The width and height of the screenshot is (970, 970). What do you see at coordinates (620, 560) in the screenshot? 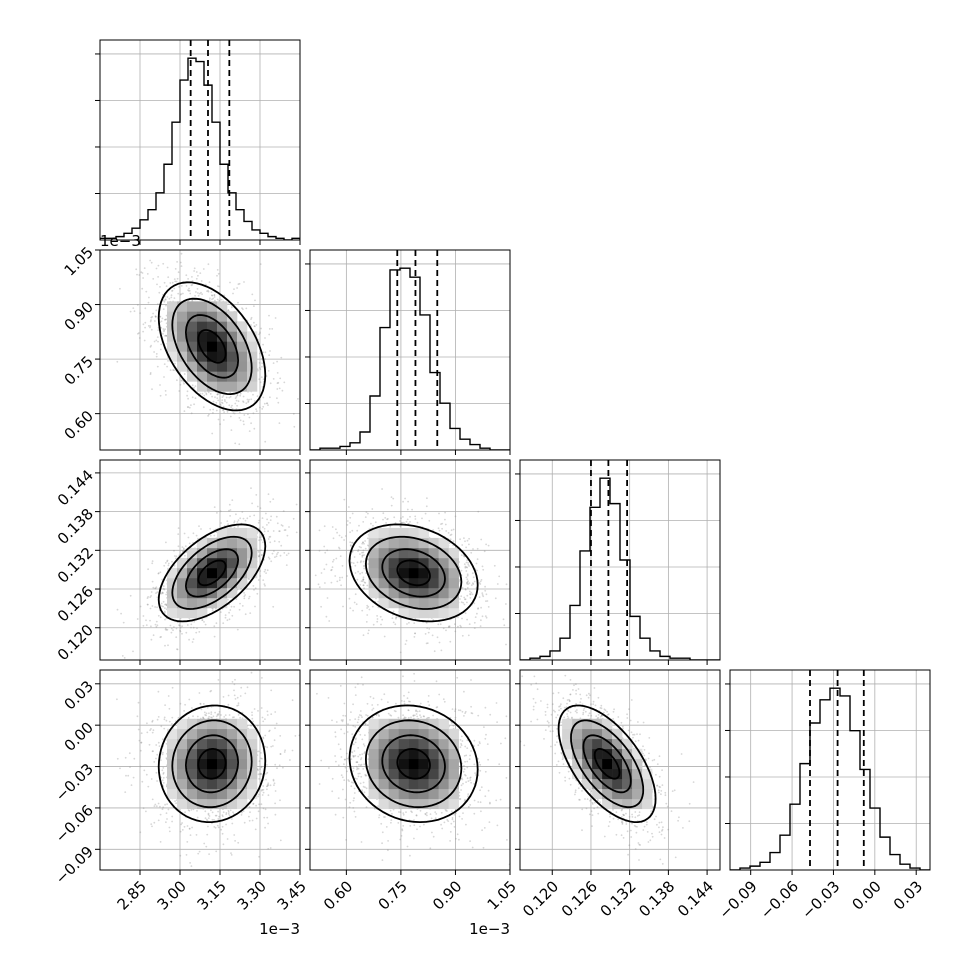
I see `panel-content` at bounding box center [620, 560].